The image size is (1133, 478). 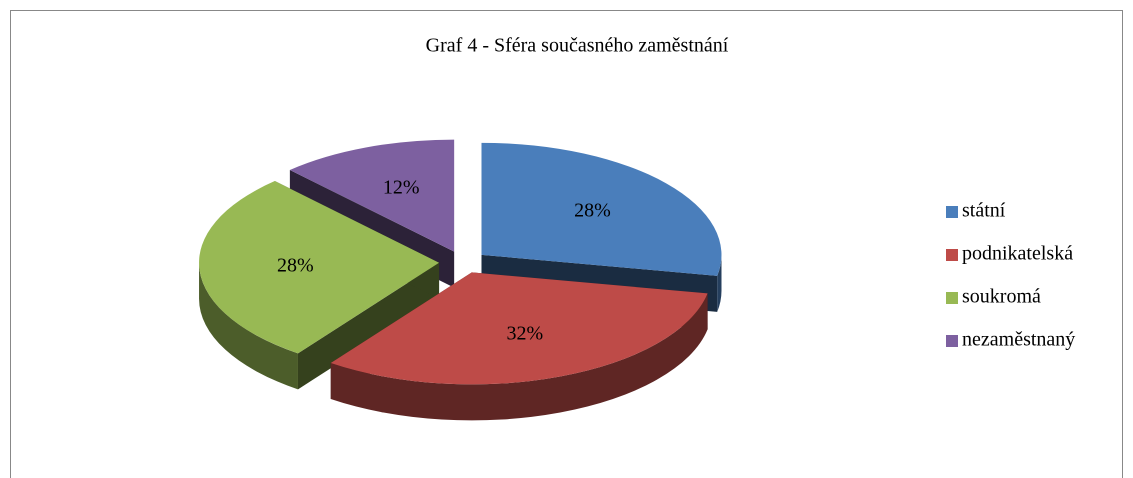 What do you see at coordinates (1001, 297) in the screenshot?
I see `legend-label: soukromá` at bounding box center [1001, 297].